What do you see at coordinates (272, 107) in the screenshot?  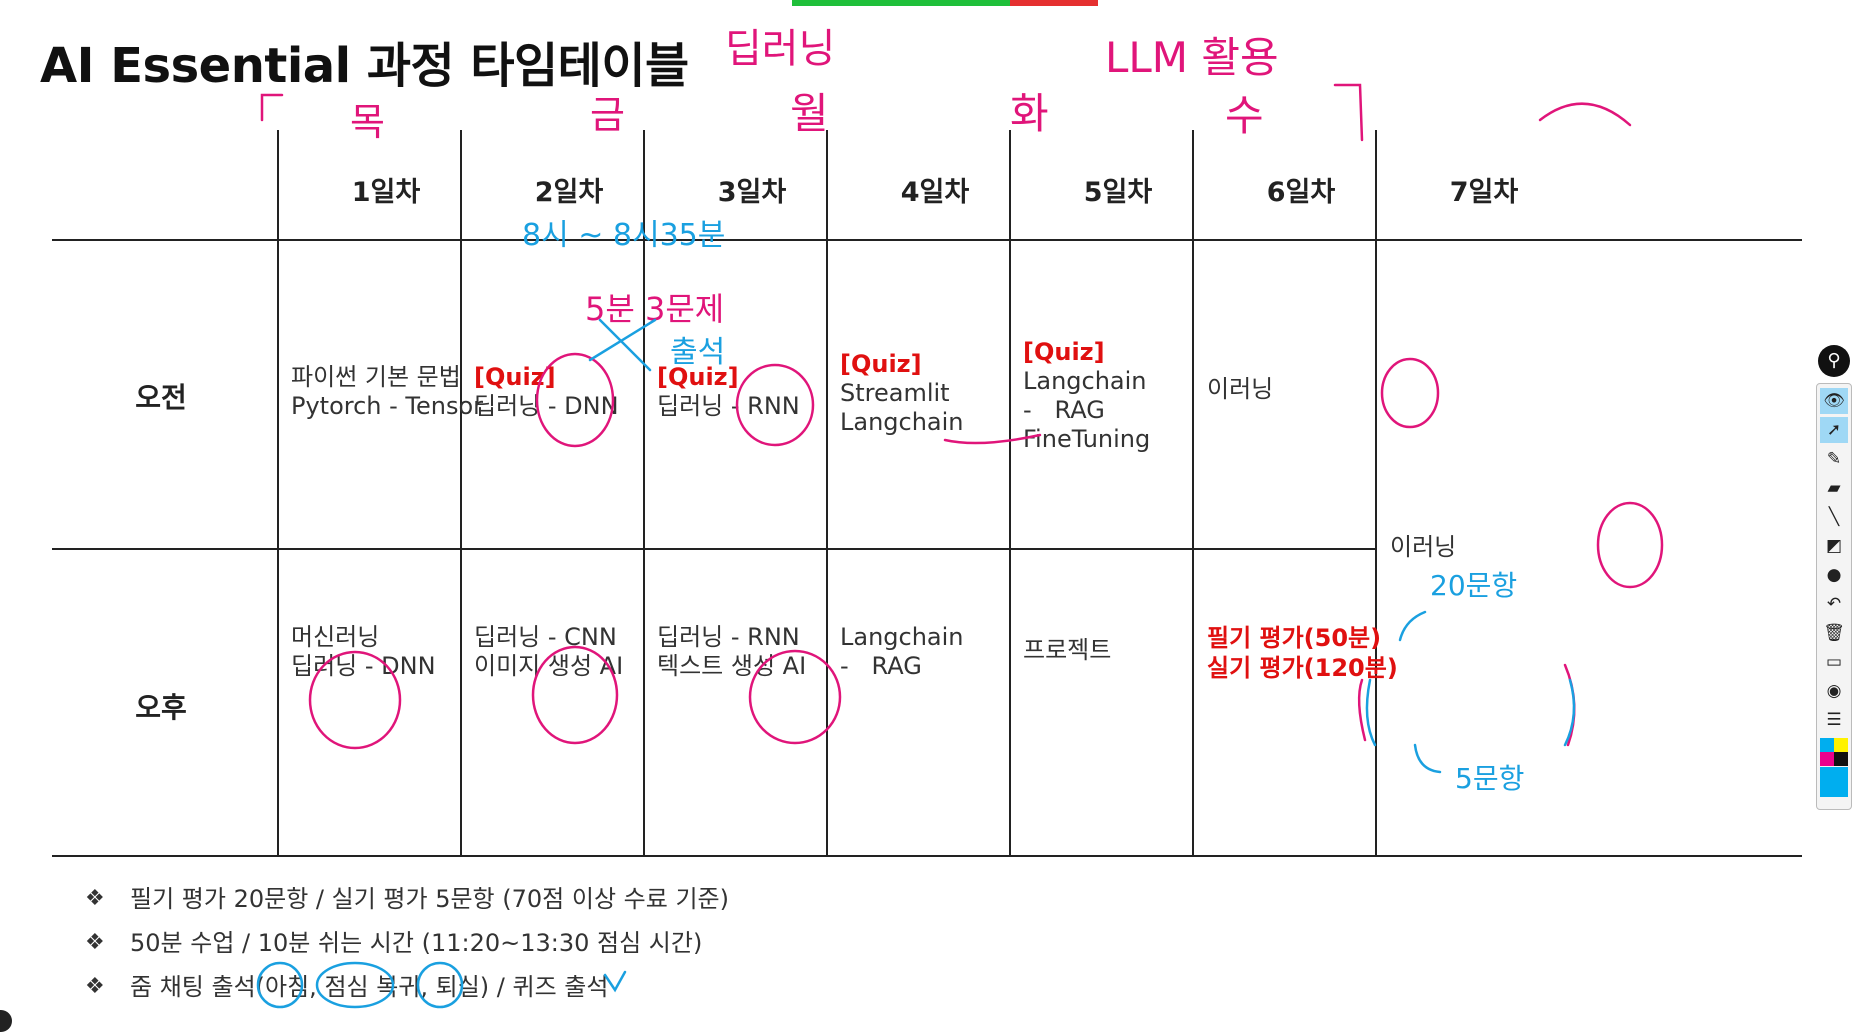 I see `bracket-mark` at bounding box center [272, 107].